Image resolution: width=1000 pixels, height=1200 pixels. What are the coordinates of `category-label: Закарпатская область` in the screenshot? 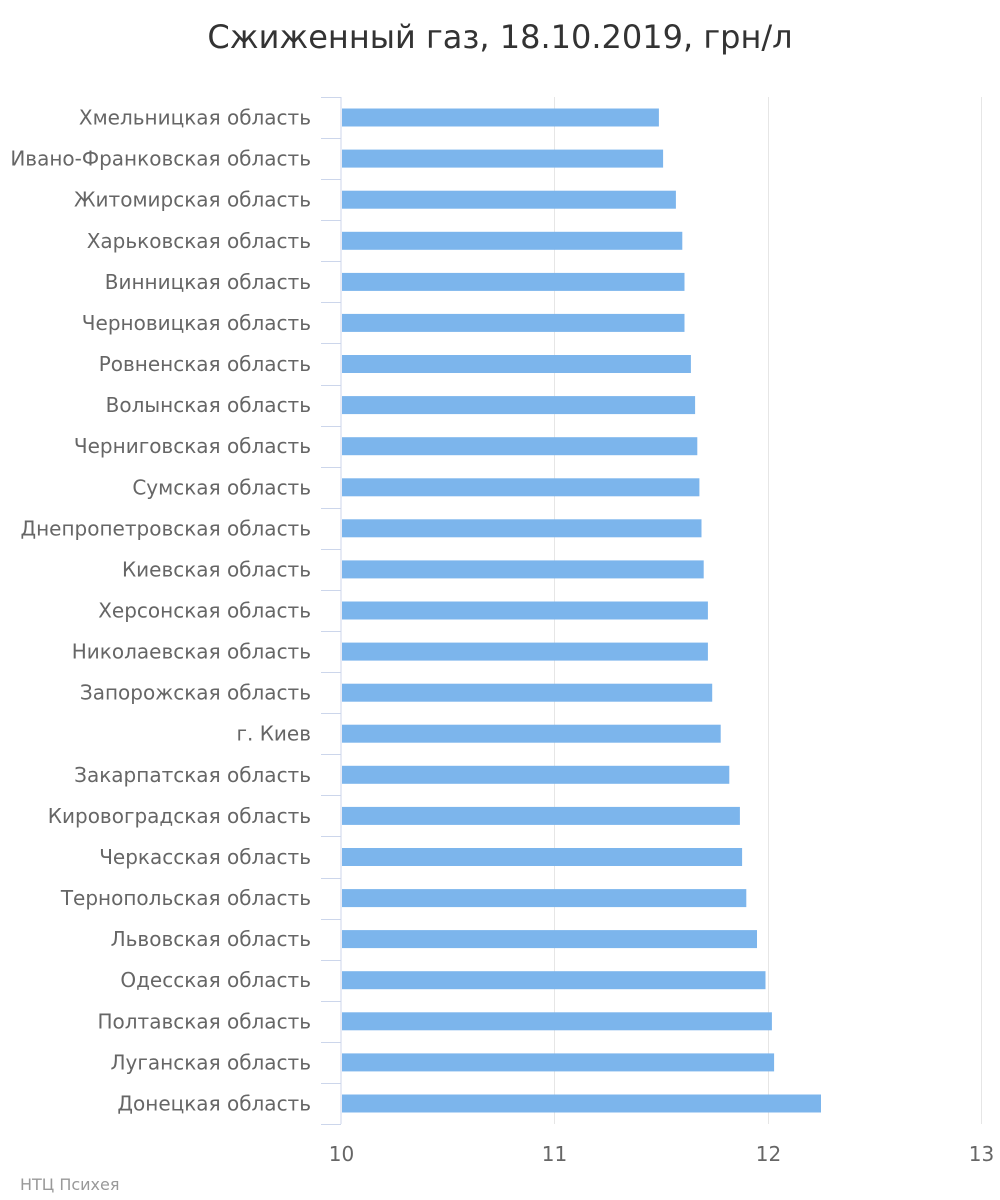 It's located at (192, 775).